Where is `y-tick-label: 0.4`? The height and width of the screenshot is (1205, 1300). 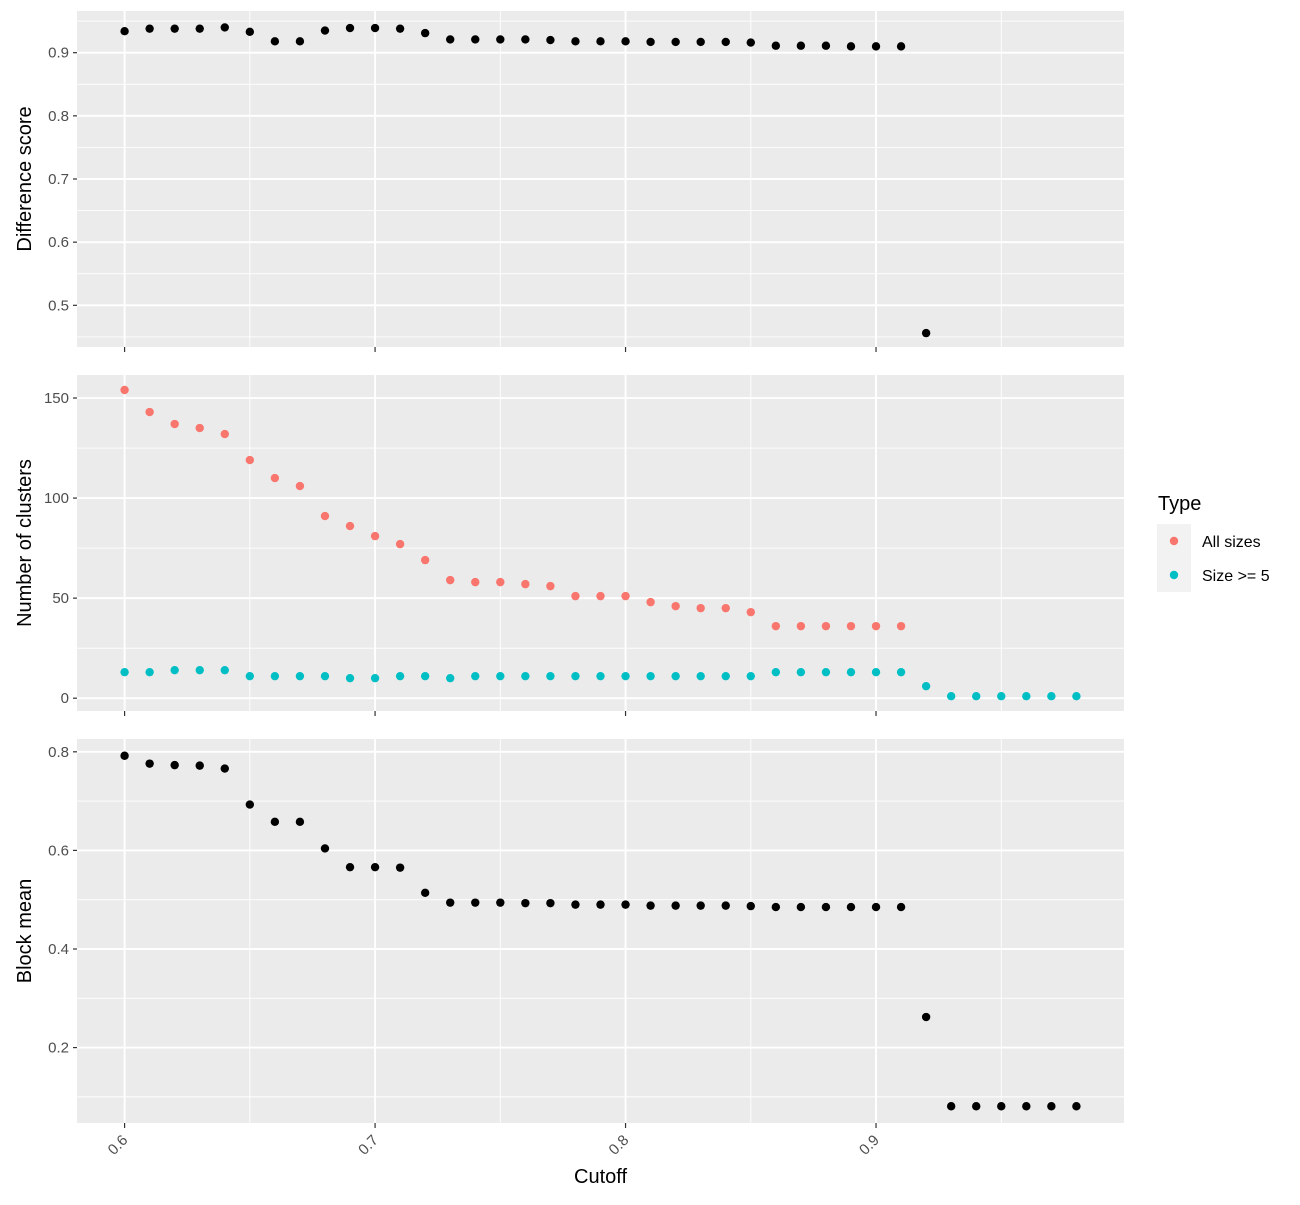
y-tick-label: 0.4 is located at coordinates (58, 949).